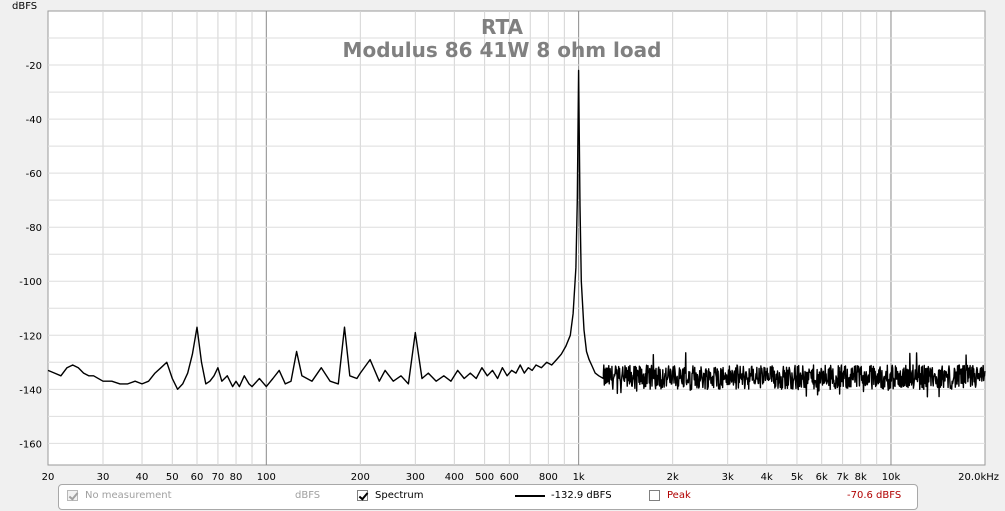 This screenshot has width=1005, height=511. I want to click on peak-checkbox, so click(654, 495).